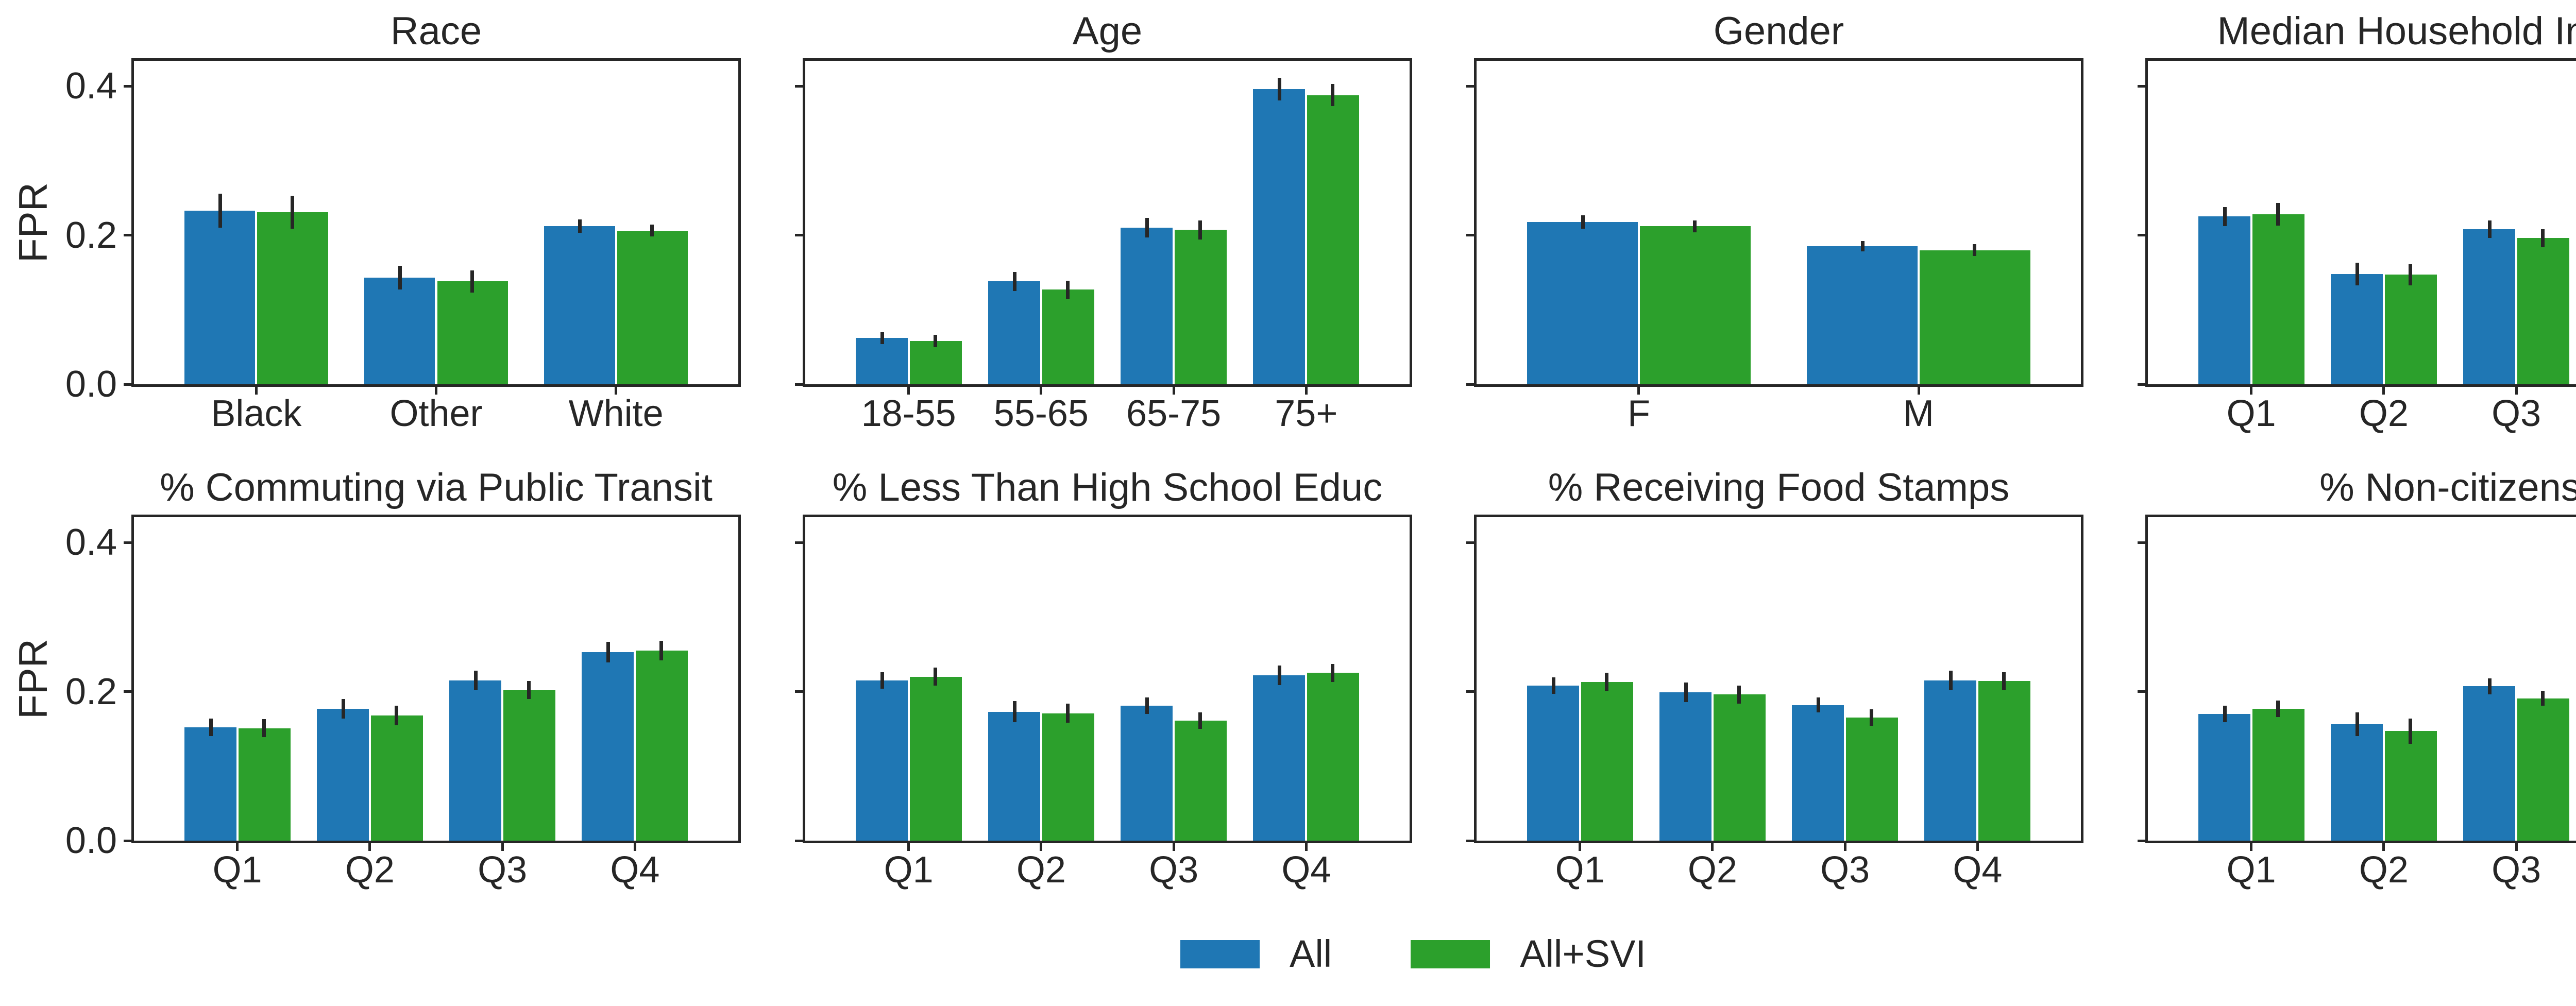  I want to click on x-tick-label: 55-65, so click(1041, 414).